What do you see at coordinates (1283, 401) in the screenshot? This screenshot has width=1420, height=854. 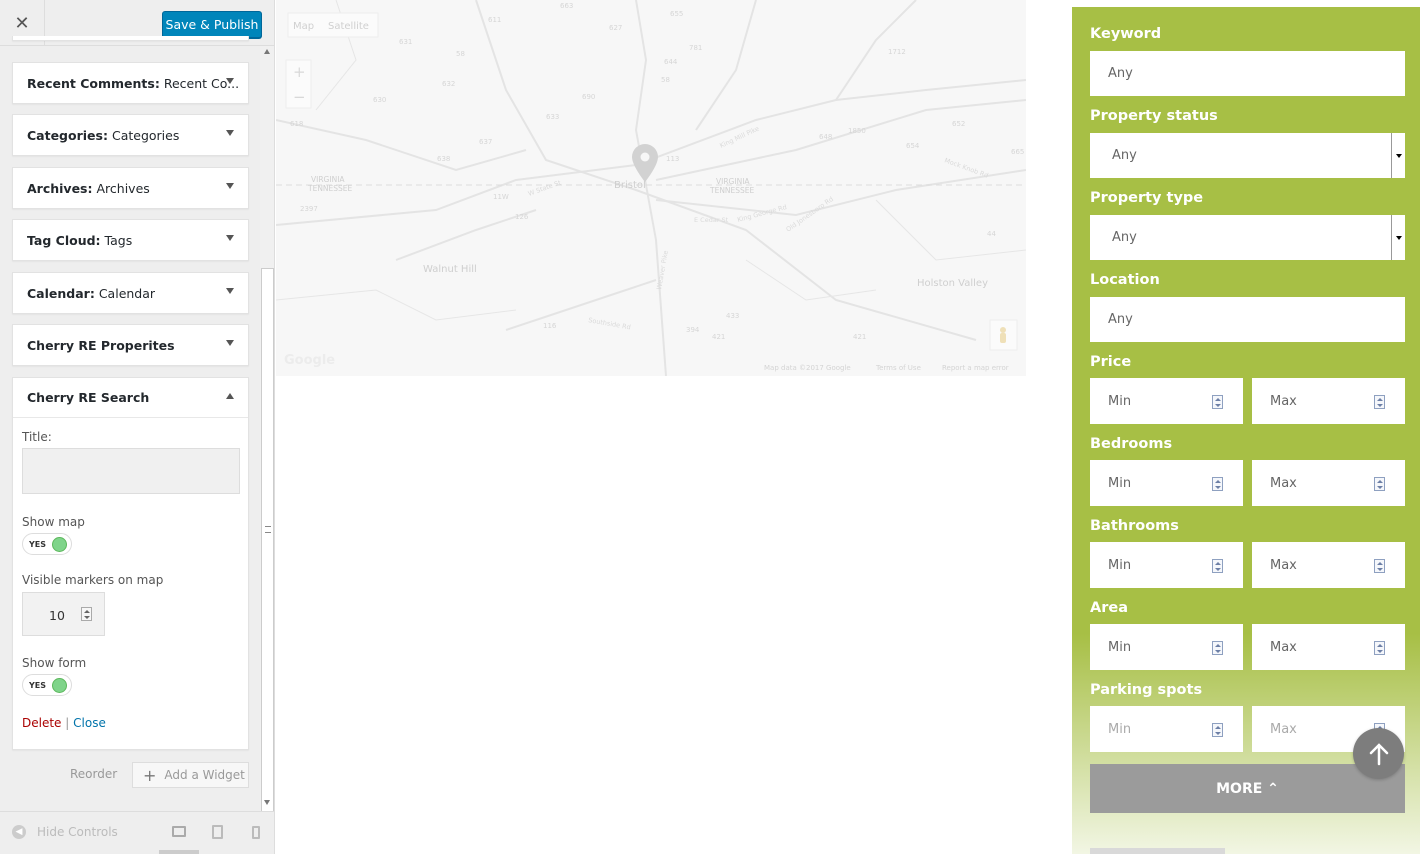 I see `max-placeholder: Max` at bounding box center [1283, 401].